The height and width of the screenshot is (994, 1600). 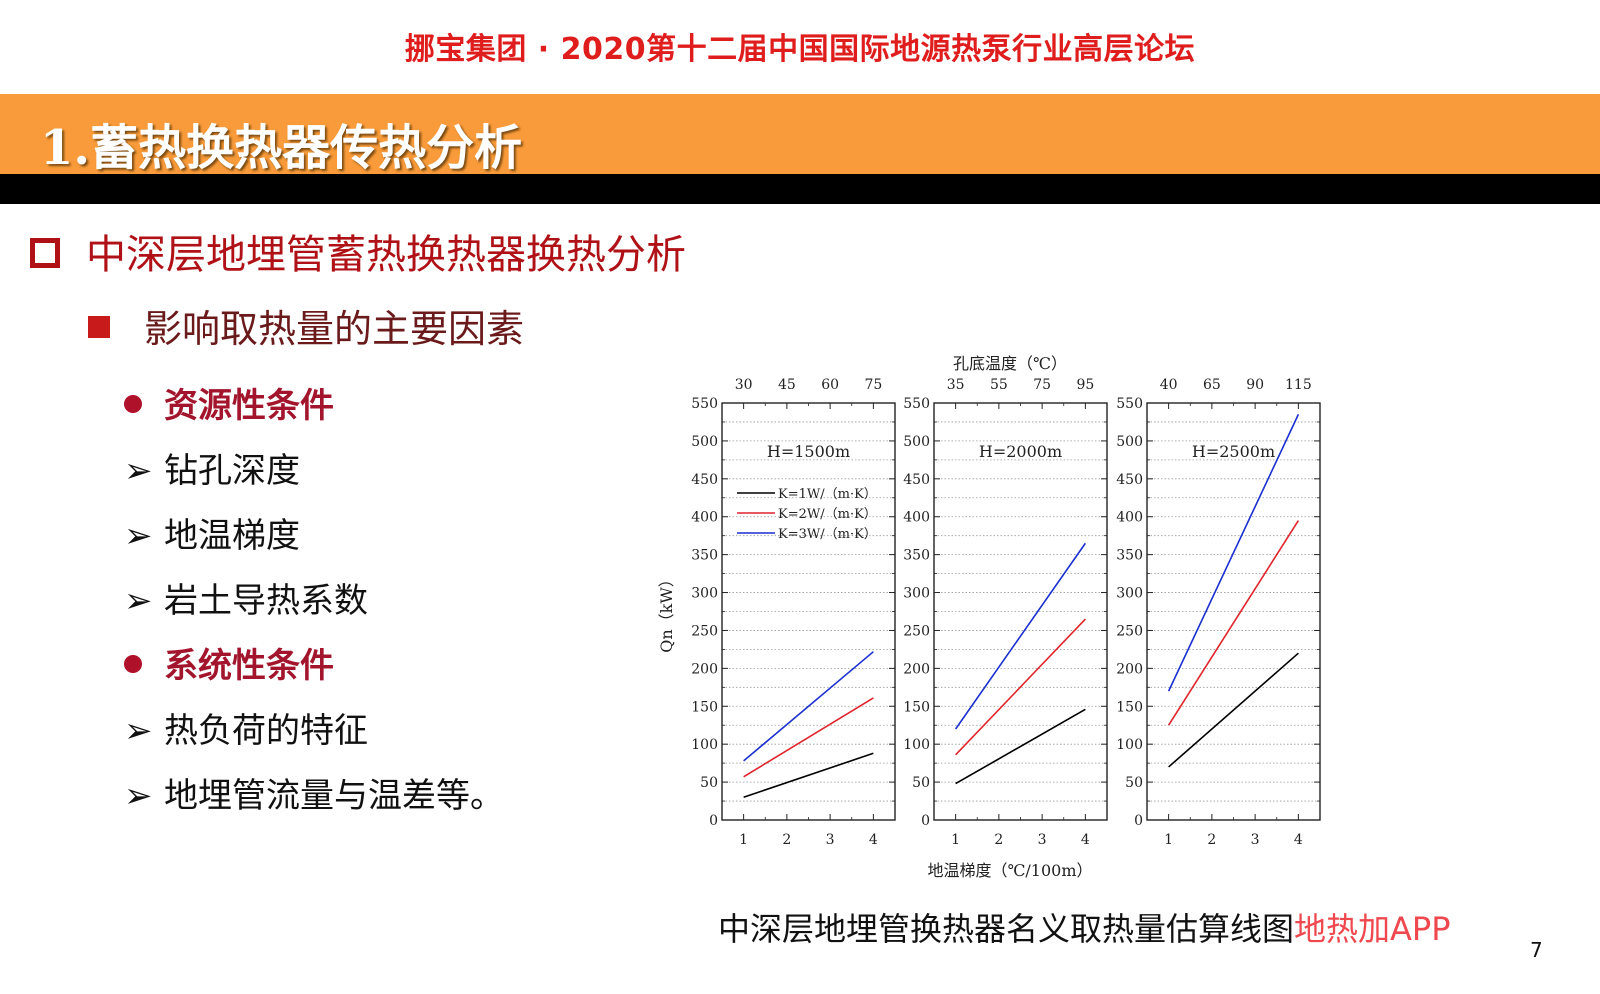 I want to click on panel-title: H=2500m, so click(x=1233, y=451).